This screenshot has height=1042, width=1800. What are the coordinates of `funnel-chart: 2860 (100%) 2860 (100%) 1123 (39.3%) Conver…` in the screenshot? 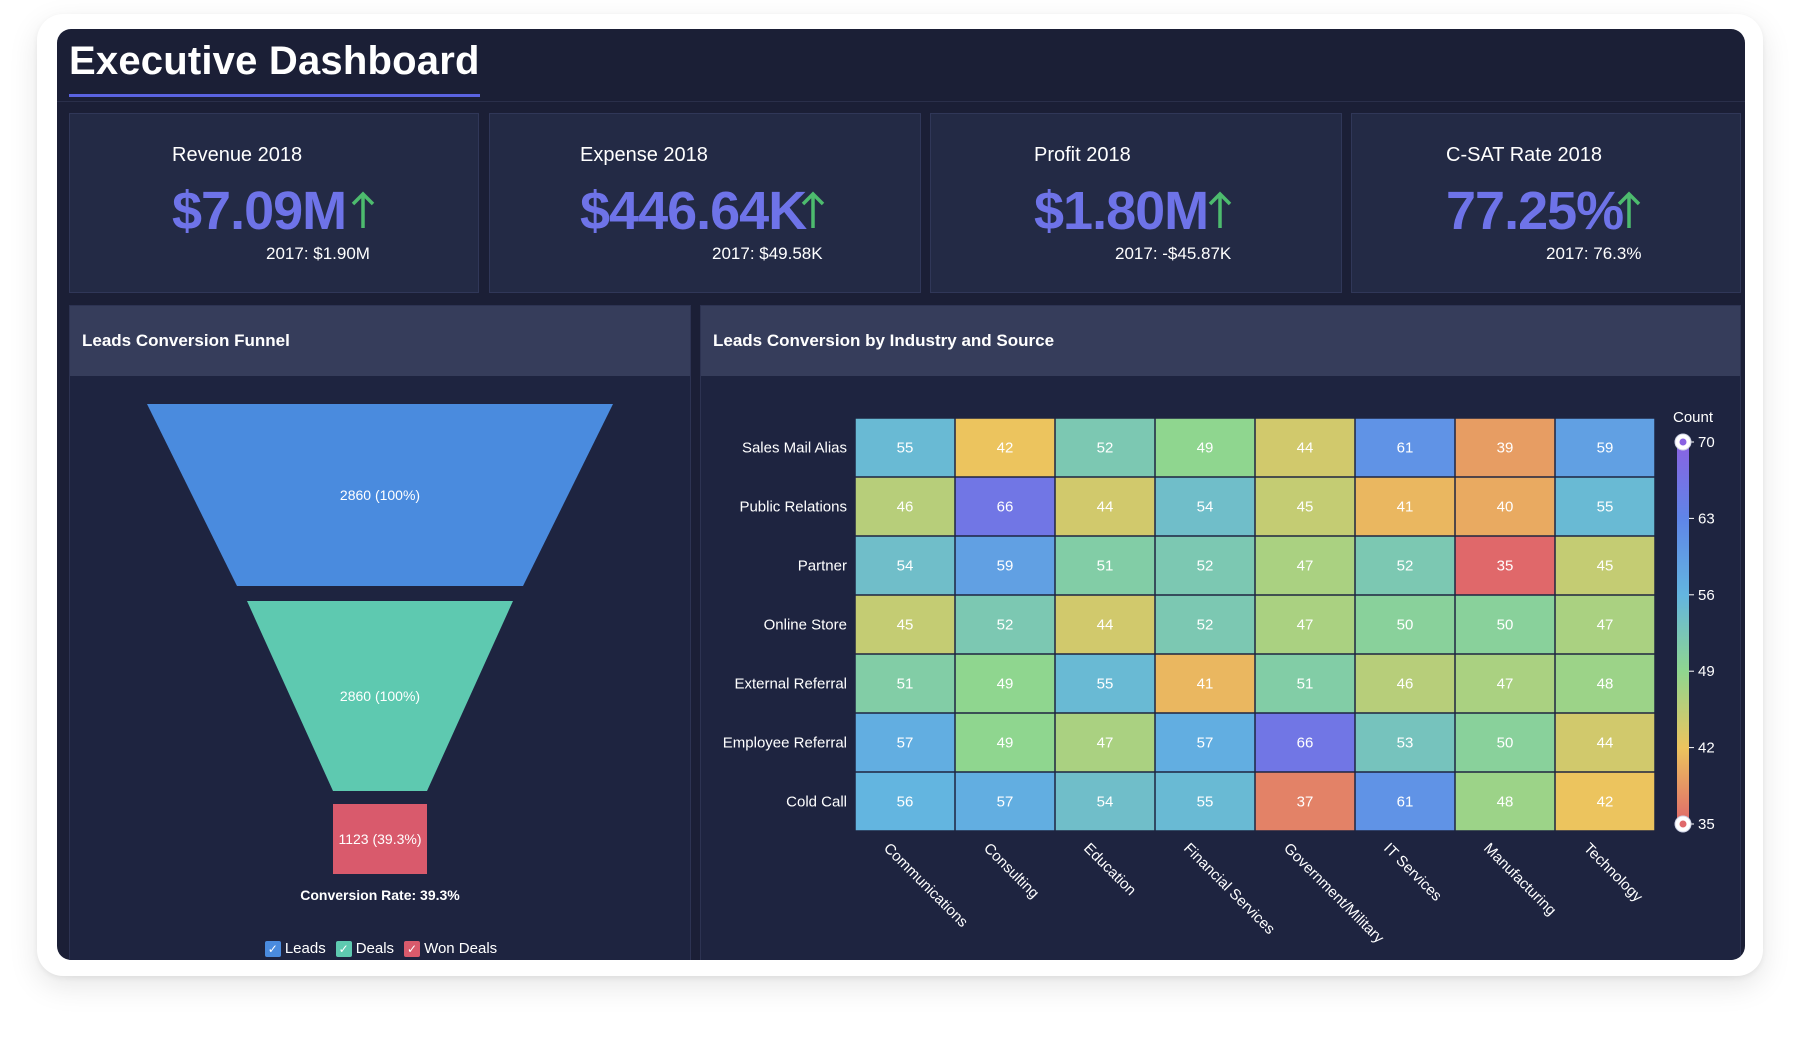 It's located at (380, 653).